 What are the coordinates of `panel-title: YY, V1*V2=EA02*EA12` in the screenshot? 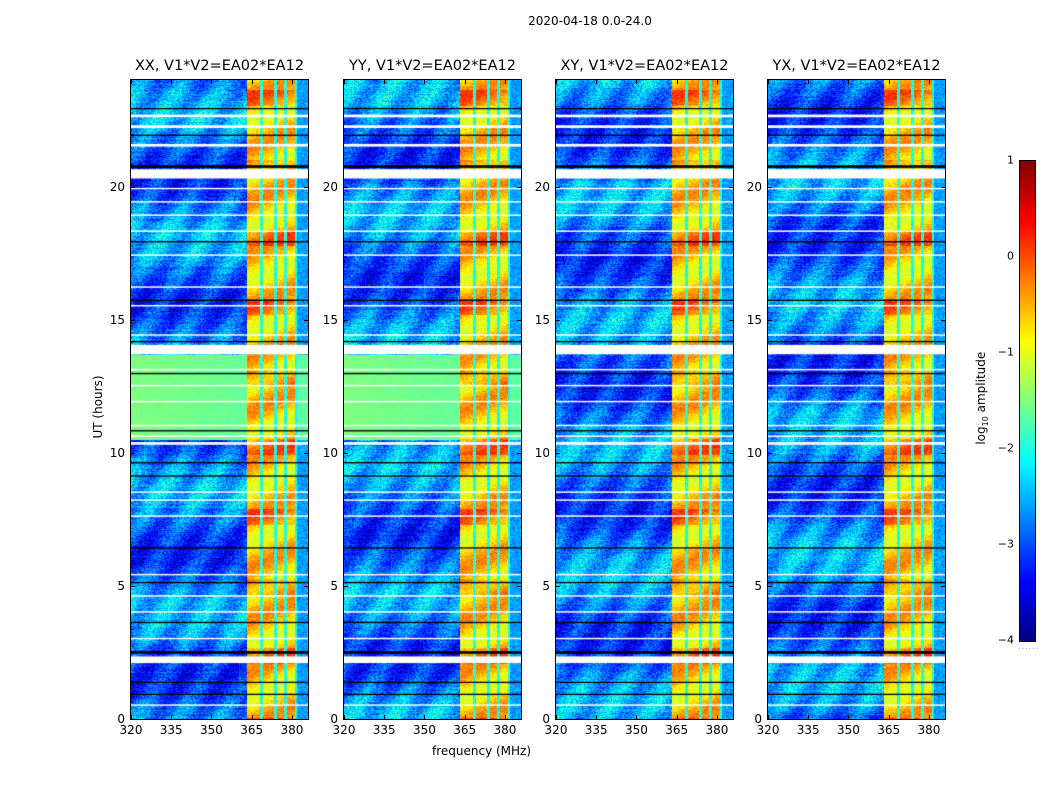 It's located at (432, 66).